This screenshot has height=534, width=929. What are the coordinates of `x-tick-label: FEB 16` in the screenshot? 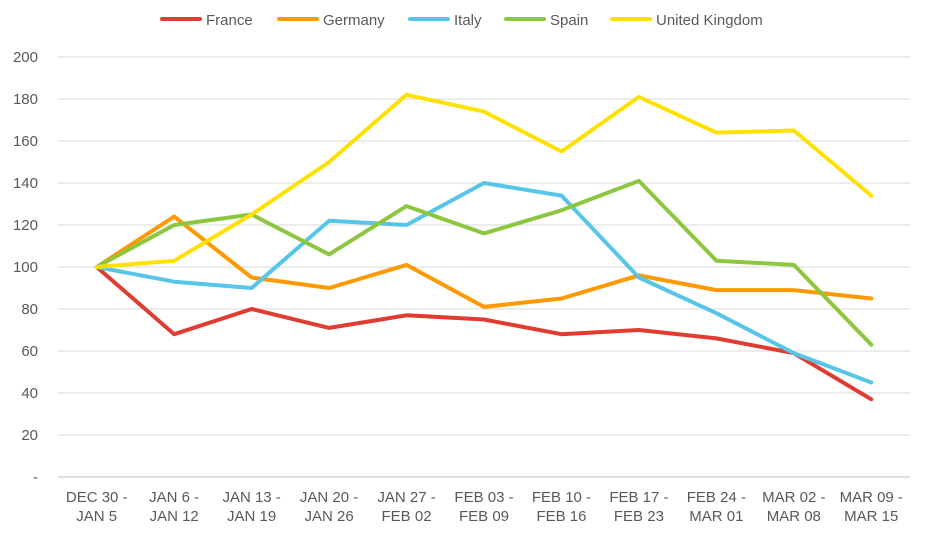 It's located at (561, 516).